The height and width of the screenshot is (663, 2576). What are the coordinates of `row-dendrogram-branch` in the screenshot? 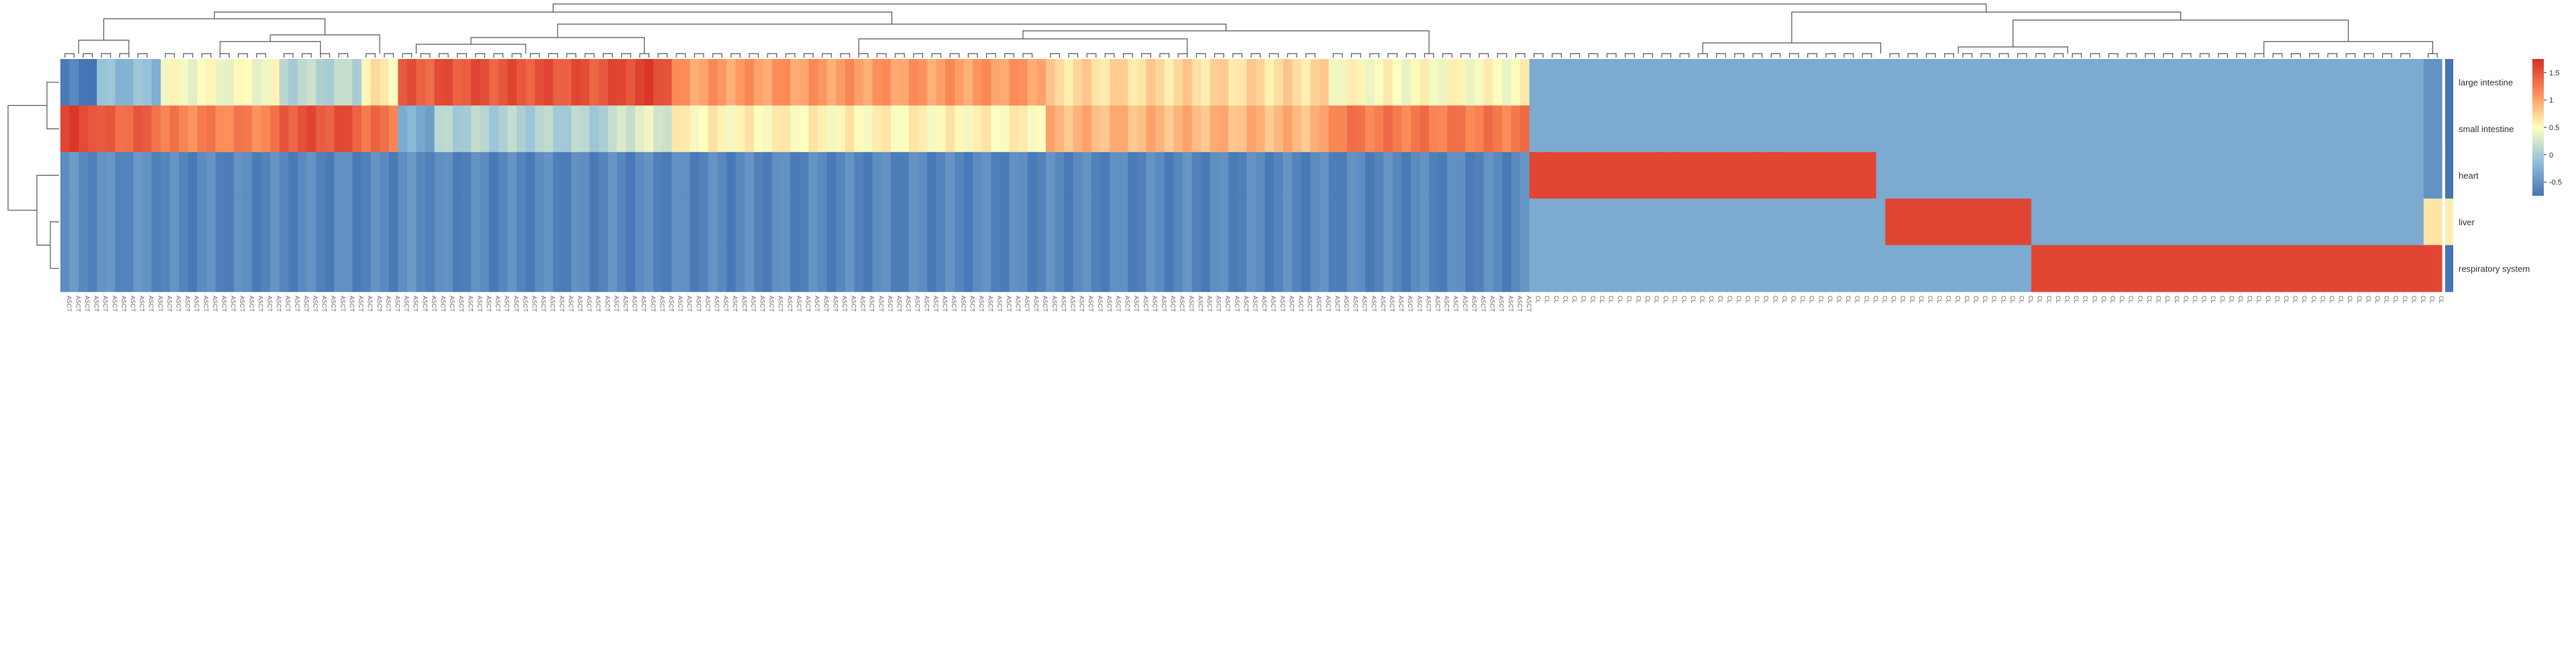 It's located at (47, 210).